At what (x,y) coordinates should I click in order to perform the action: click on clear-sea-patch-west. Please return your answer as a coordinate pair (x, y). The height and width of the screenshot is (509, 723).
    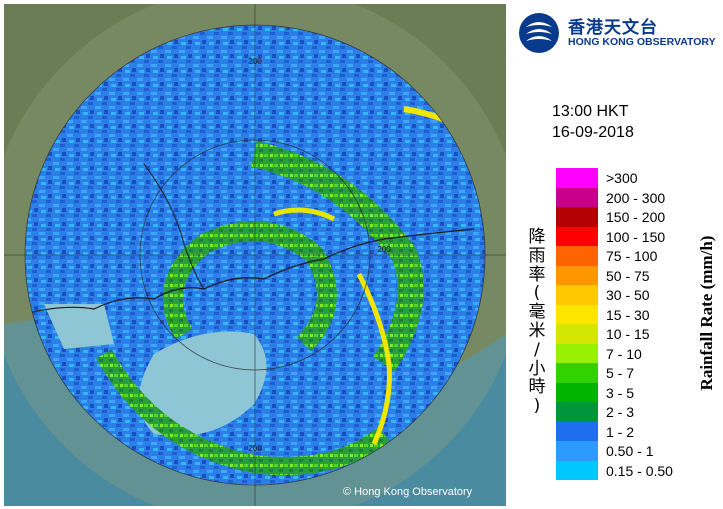
    Looking at the image, I should click on (79, 326).